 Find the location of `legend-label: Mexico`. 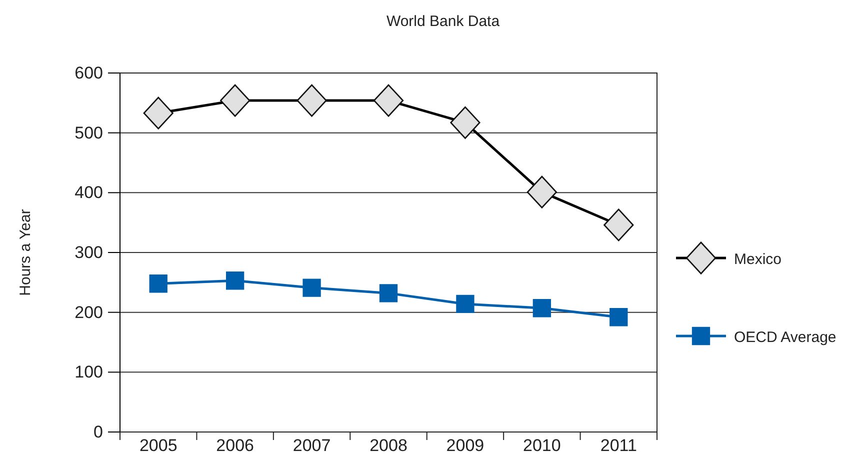

legend-label: Mexico is located at coordinates (758, 259).